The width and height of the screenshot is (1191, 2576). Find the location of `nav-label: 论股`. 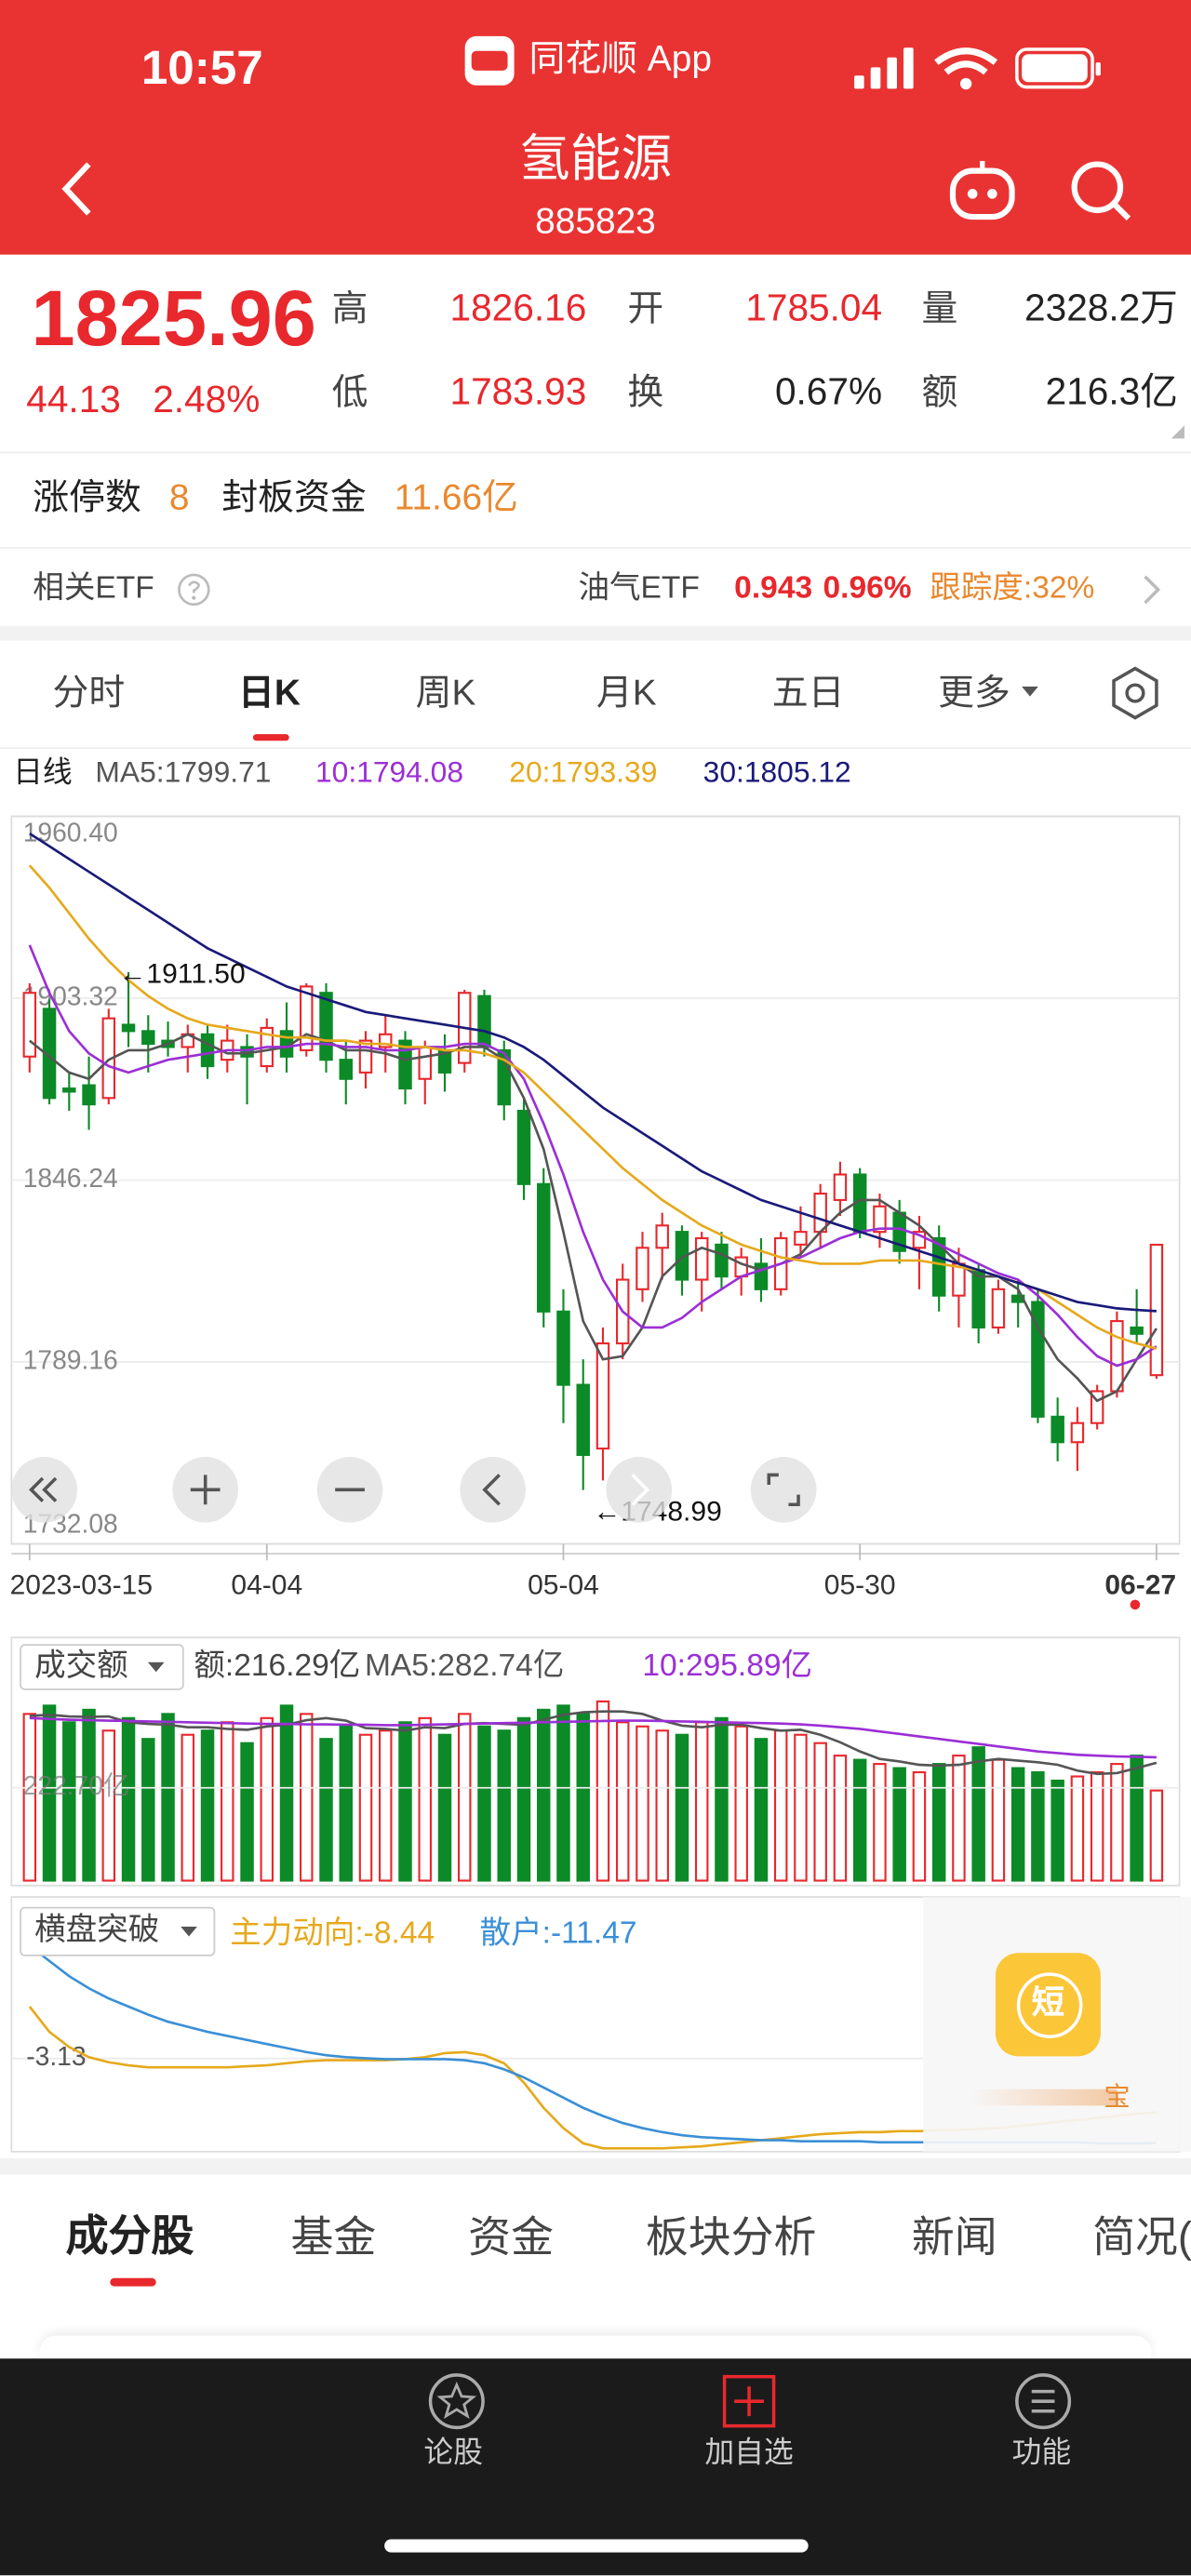

nav-label: 论股 is located at coordinates (453, 2452).